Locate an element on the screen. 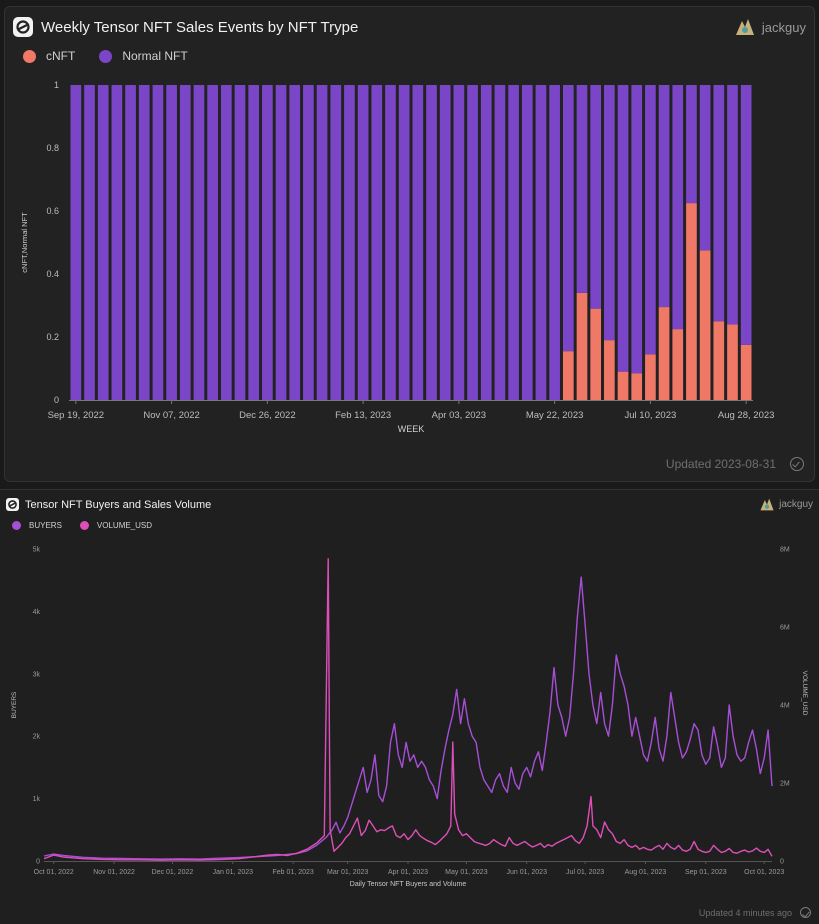 The image size is (819, 924). x-tick-label: Feb 01, 2023 is located at coordinates (293, 872).